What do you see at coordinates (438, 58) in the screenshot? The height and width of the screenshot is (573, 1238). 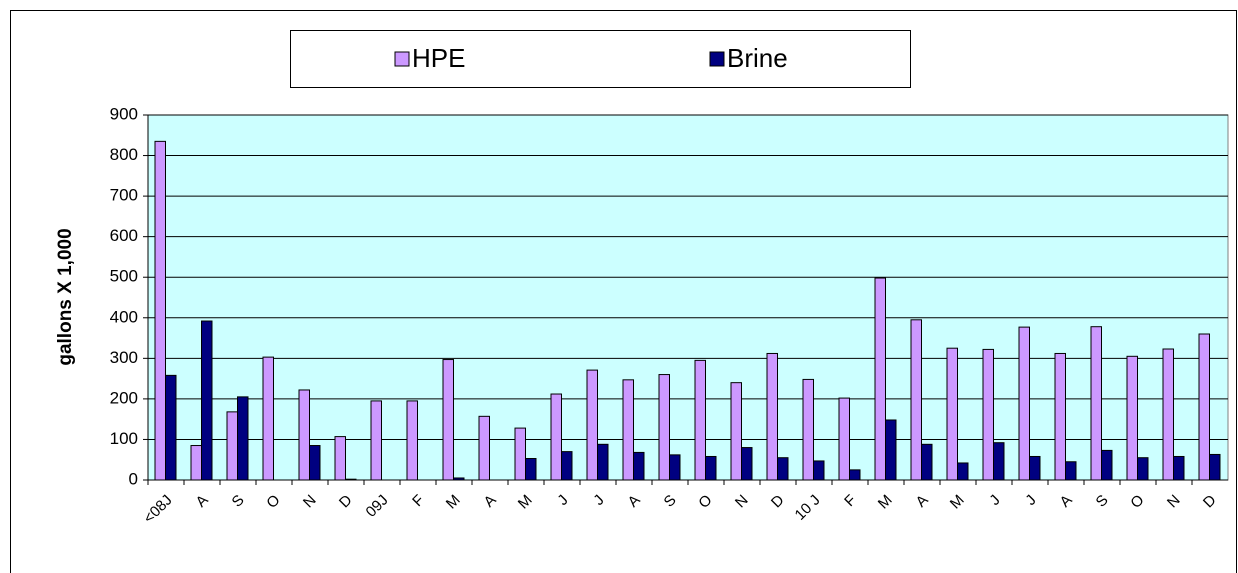 I see `legend-label: HPE` at bounding box center [438, 58].